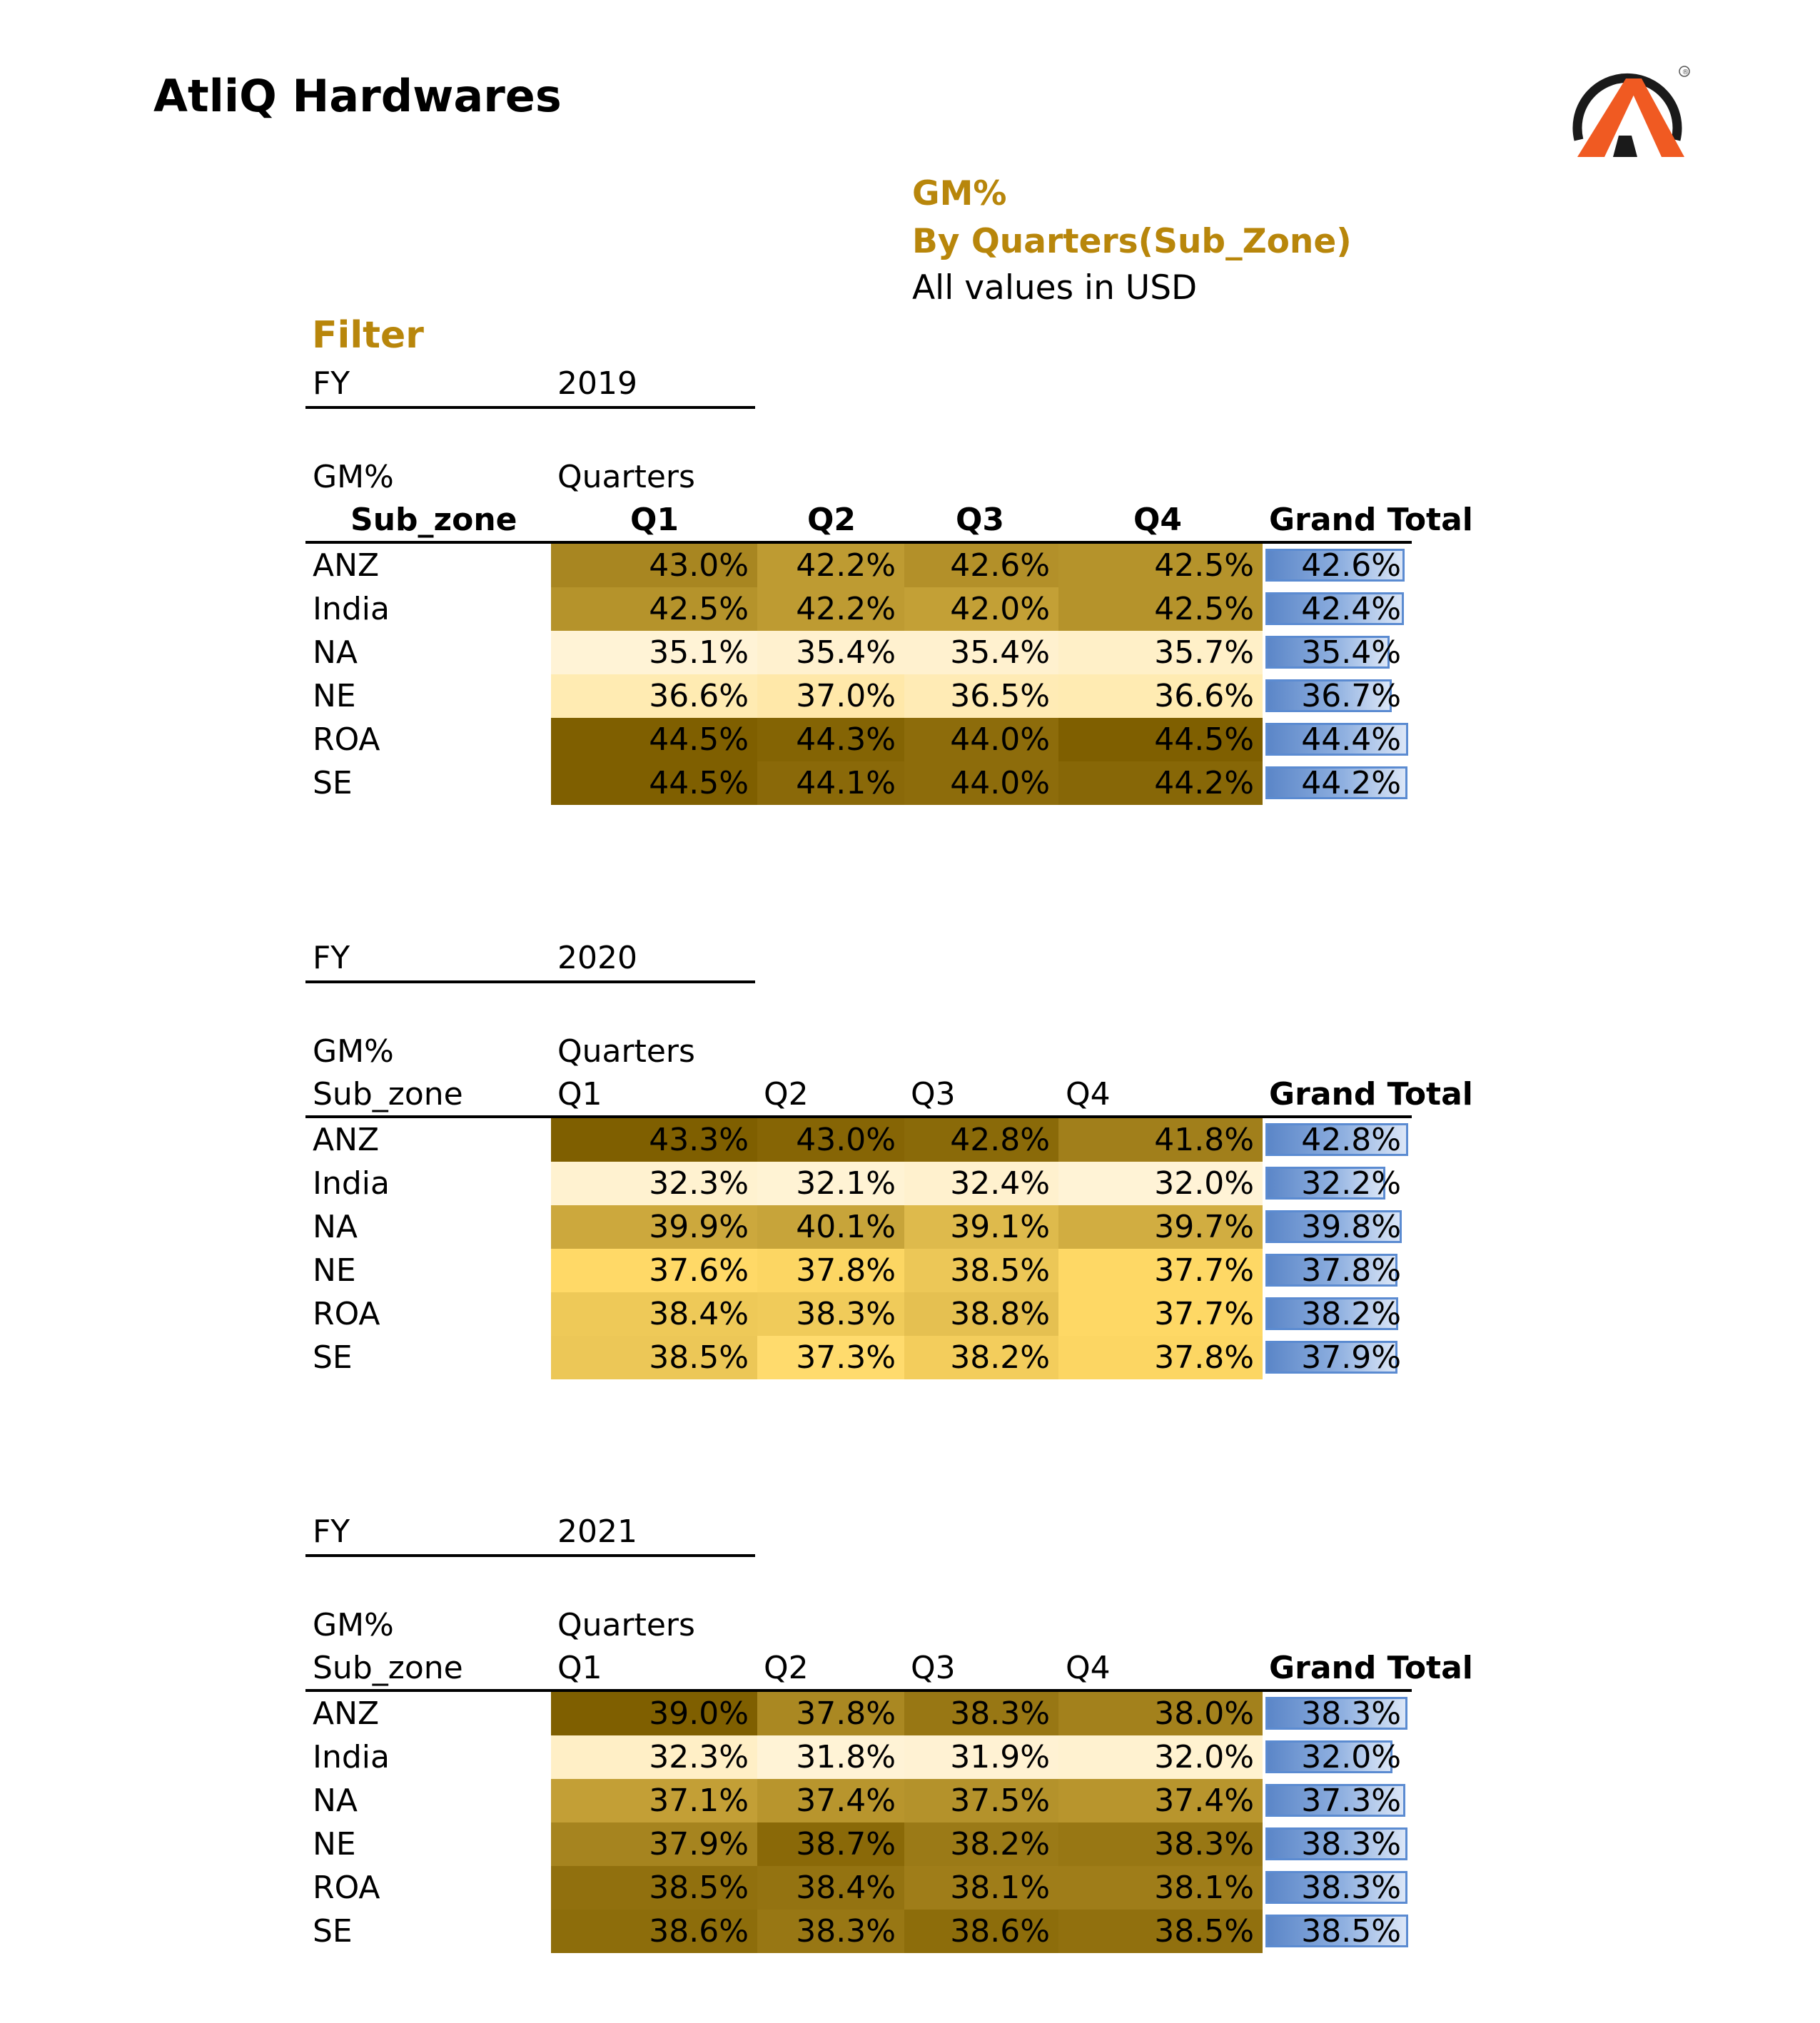 This screenshot has height=2023, width=1820. Describe the element at coordinates (530, 958) in the screenshot. I see `fy-filter-row: FY 2020` at that location.